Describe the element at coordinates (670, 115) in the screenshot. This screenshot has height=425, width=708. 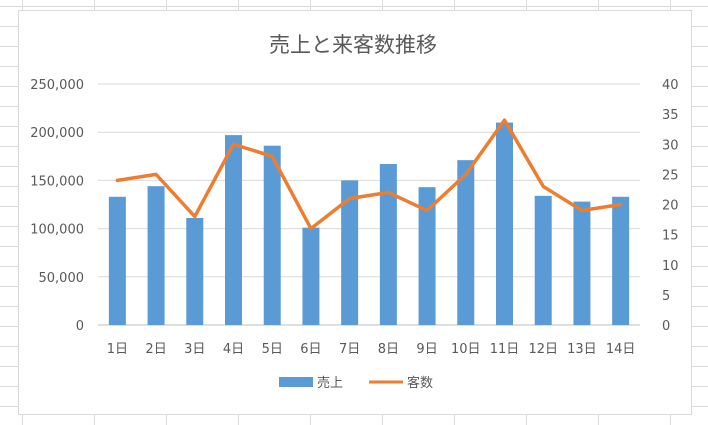
I see `y-right-tick-label: 35` at that location.